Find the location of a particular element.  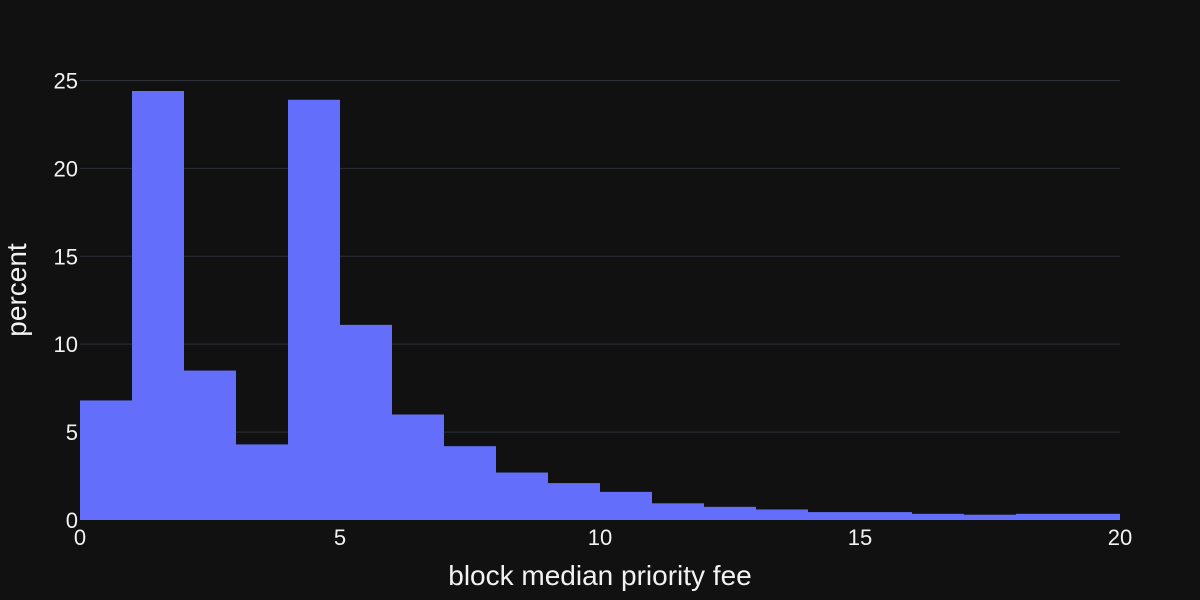

x-tick-label: 15 is located at coordinates (860, 537).